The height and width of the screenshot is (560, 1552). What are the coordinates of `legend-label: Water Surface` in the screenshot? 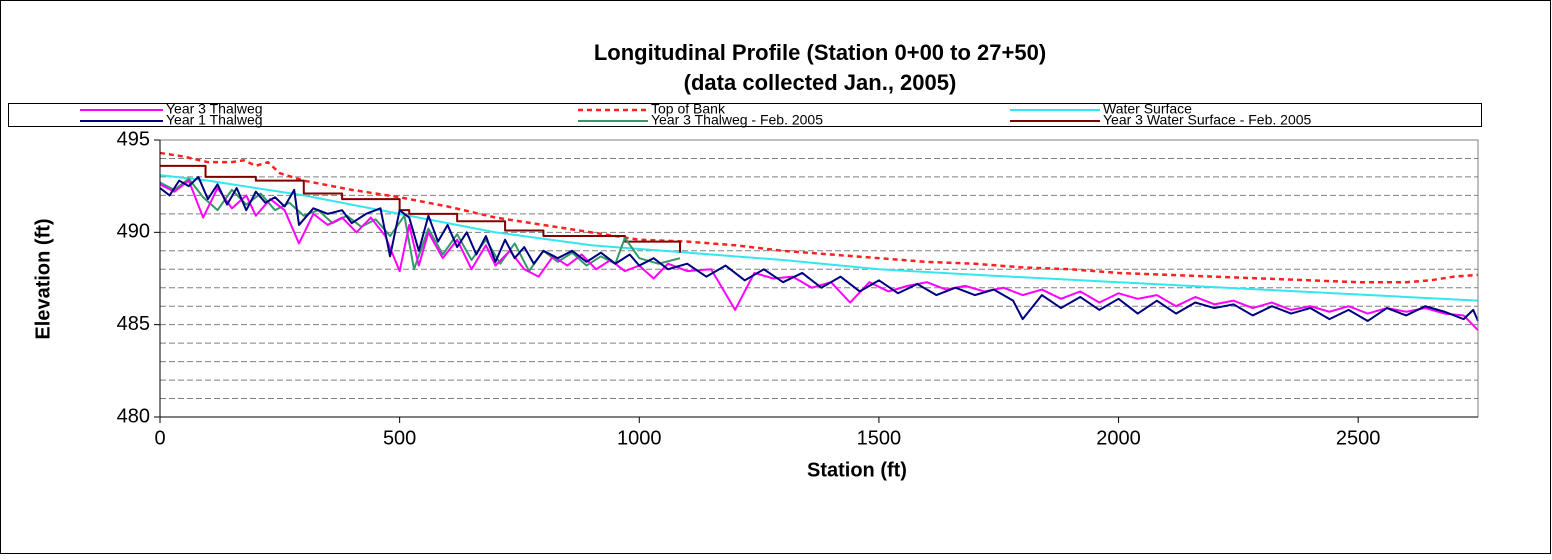 It's located at (1147, 109).